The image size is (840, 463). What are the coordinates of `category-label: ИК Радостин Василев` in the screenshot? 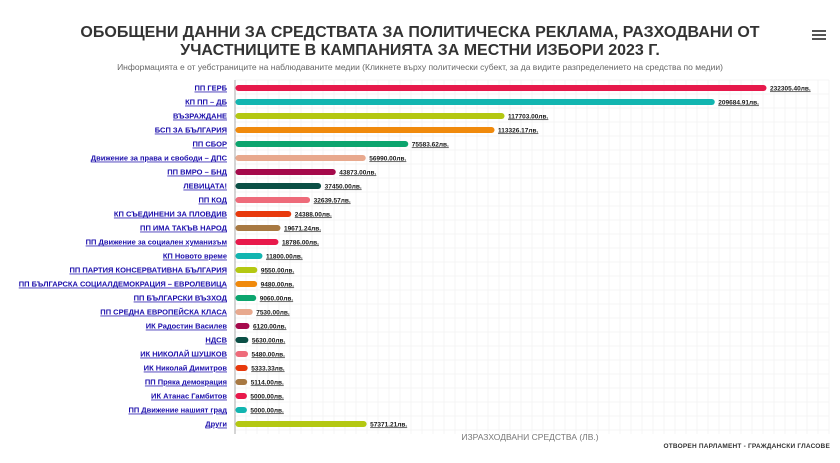 It's located at (187, 326).